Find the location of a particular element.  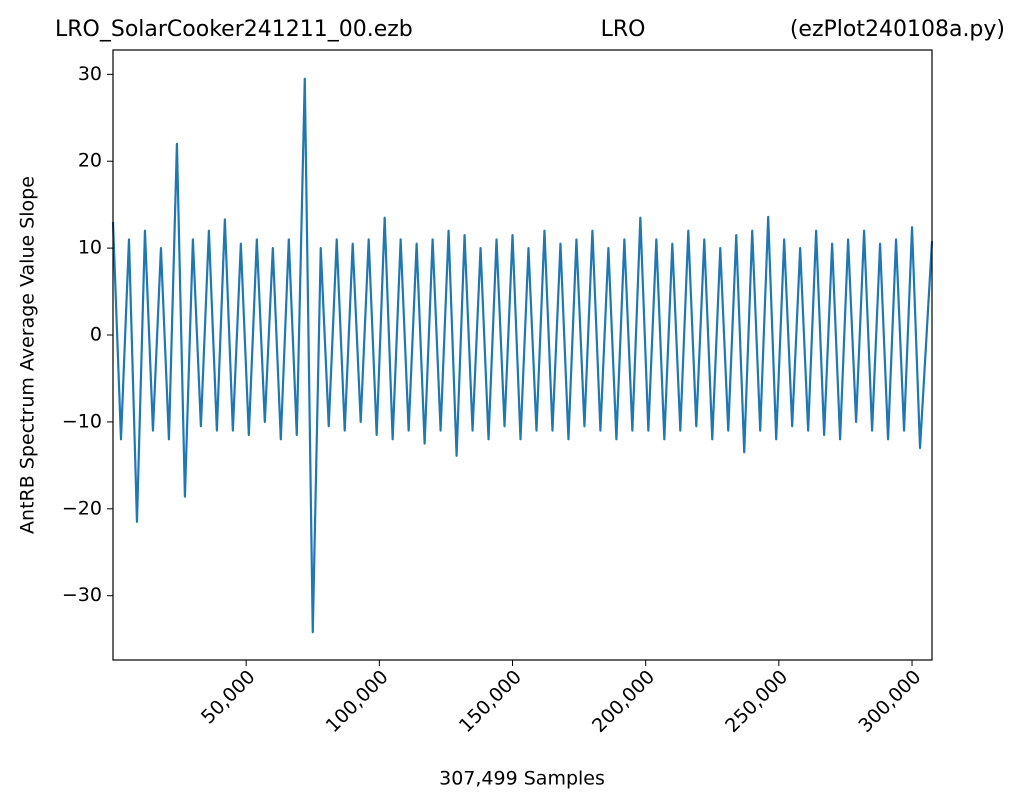

x-tick-label: 100,000 is located at coordinates (357, 701).